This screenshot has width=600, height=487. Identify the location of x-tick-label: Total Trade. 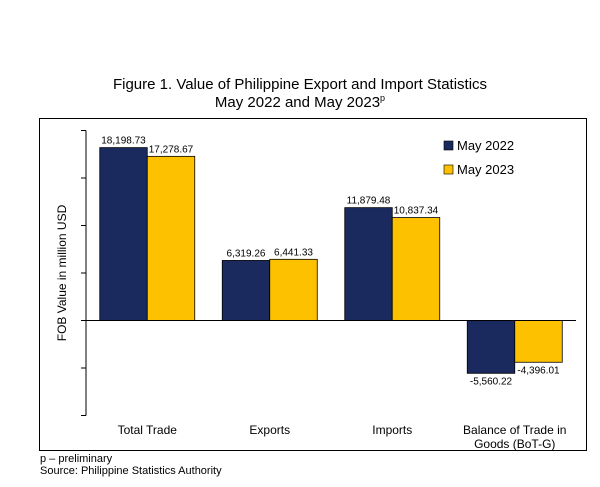
(148, 430).